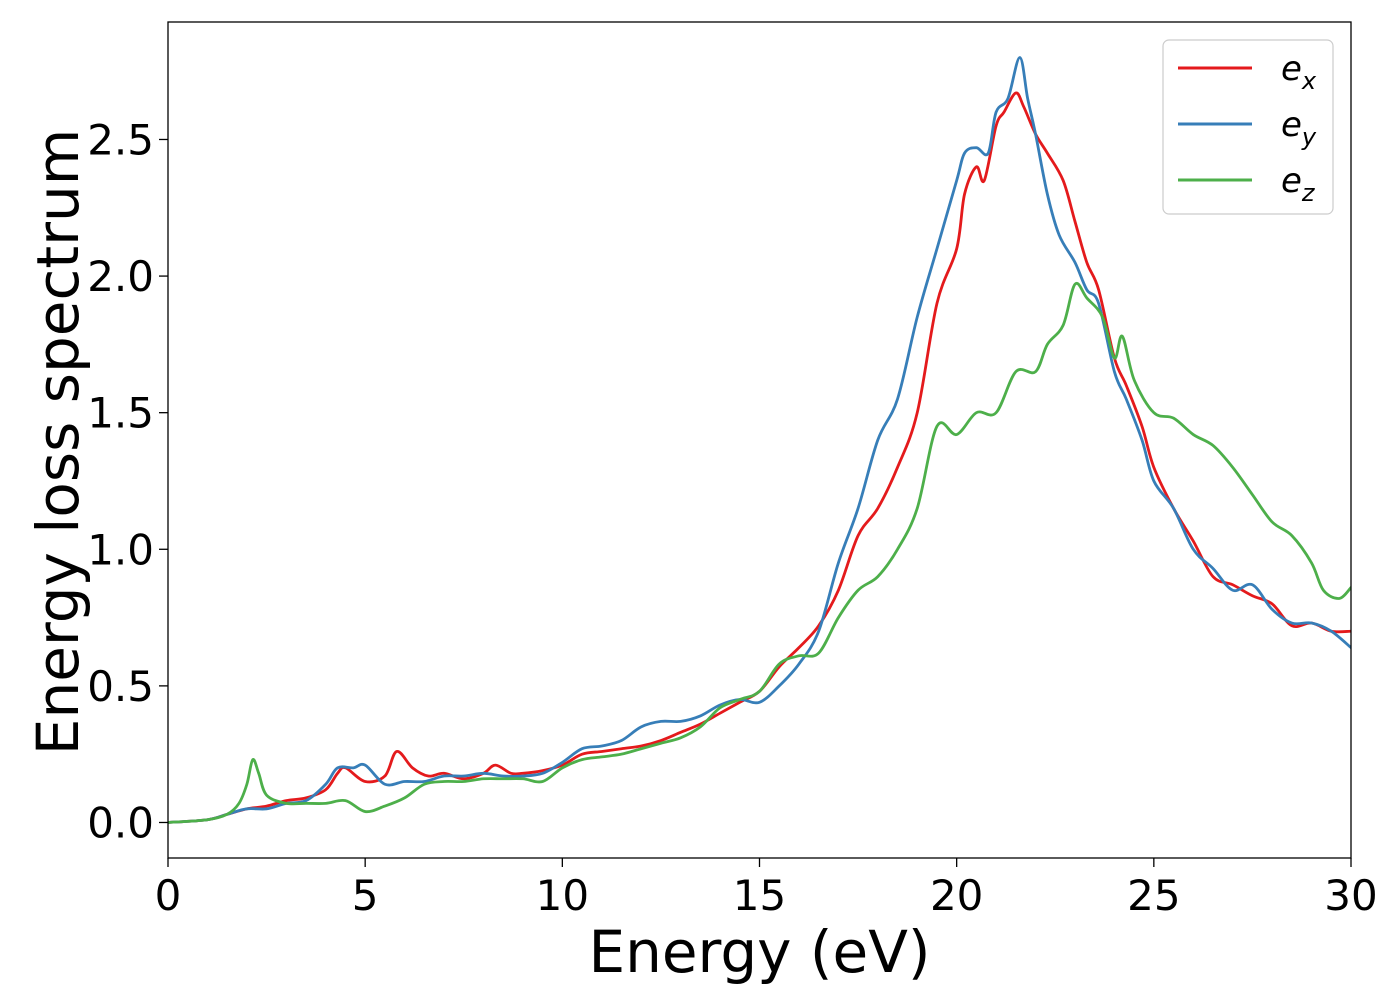  Describe the element at coordinates (1350, 895) in the screenshot. I see `x-tick-label: 30` at that location.